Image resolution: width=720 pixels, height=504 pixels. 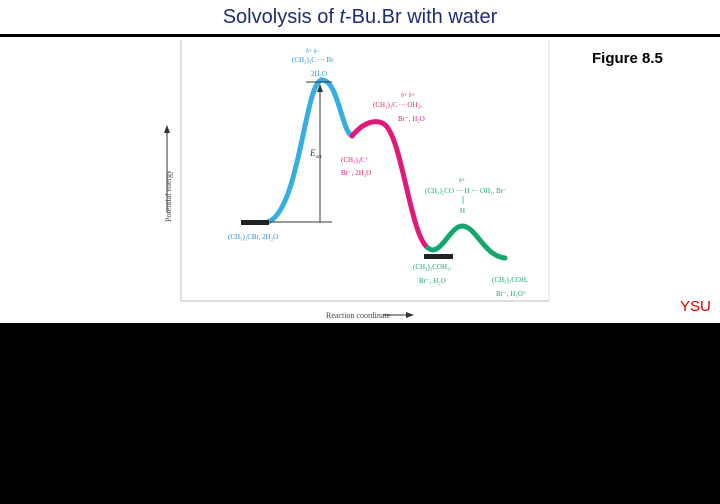 I want to click on curve-step3, so click(x=466, y=242).